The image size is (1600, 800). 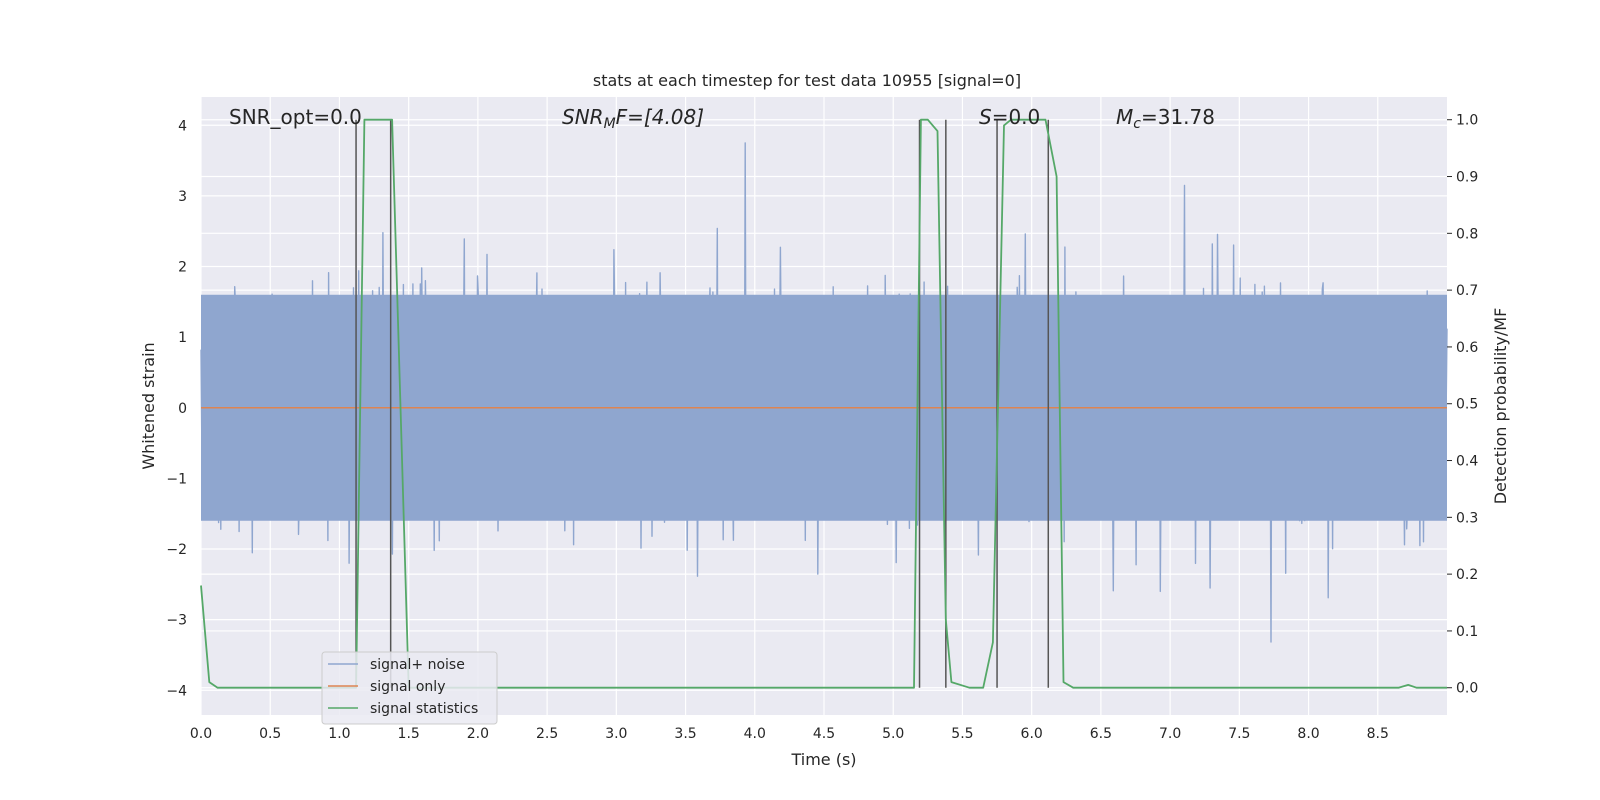 What do you see at coordinates (1467, 689) in the screenshot?
I see `y2-tick-label: 0.0` at bounding box center [1467, 689].